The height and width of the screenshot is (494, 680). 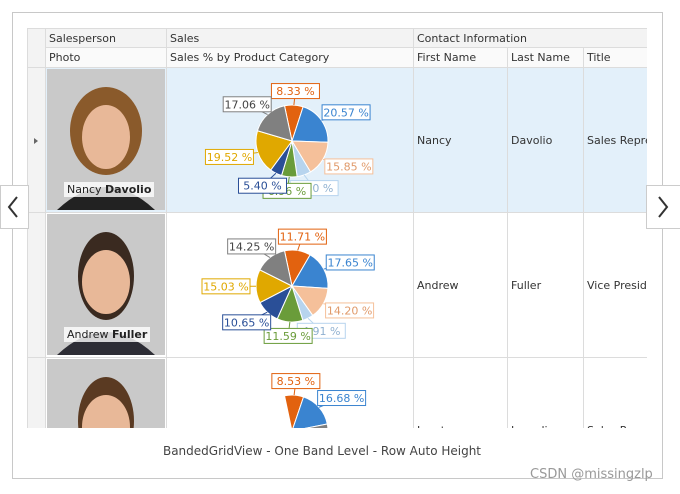 I want to click on slice-label: 15.03 %, so click(x=225, y=286).